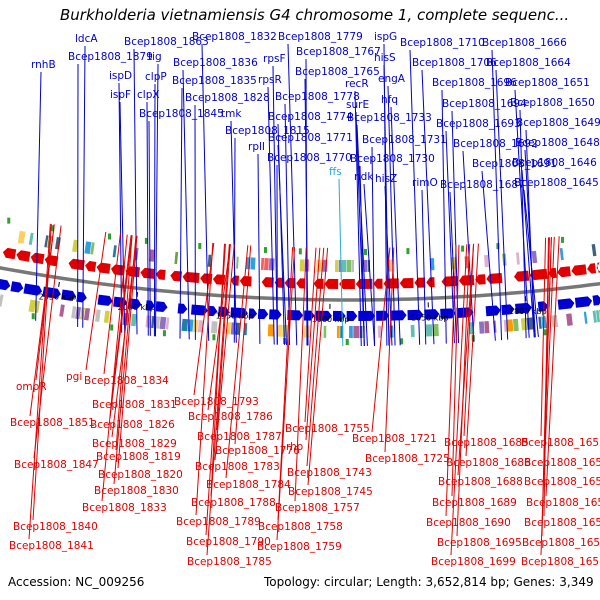 The image size is (600, 600). Describe the element at coordinates (310, 138) in the screenshot. I see `forward-gene-label: Bcep1808_1771` at that location.